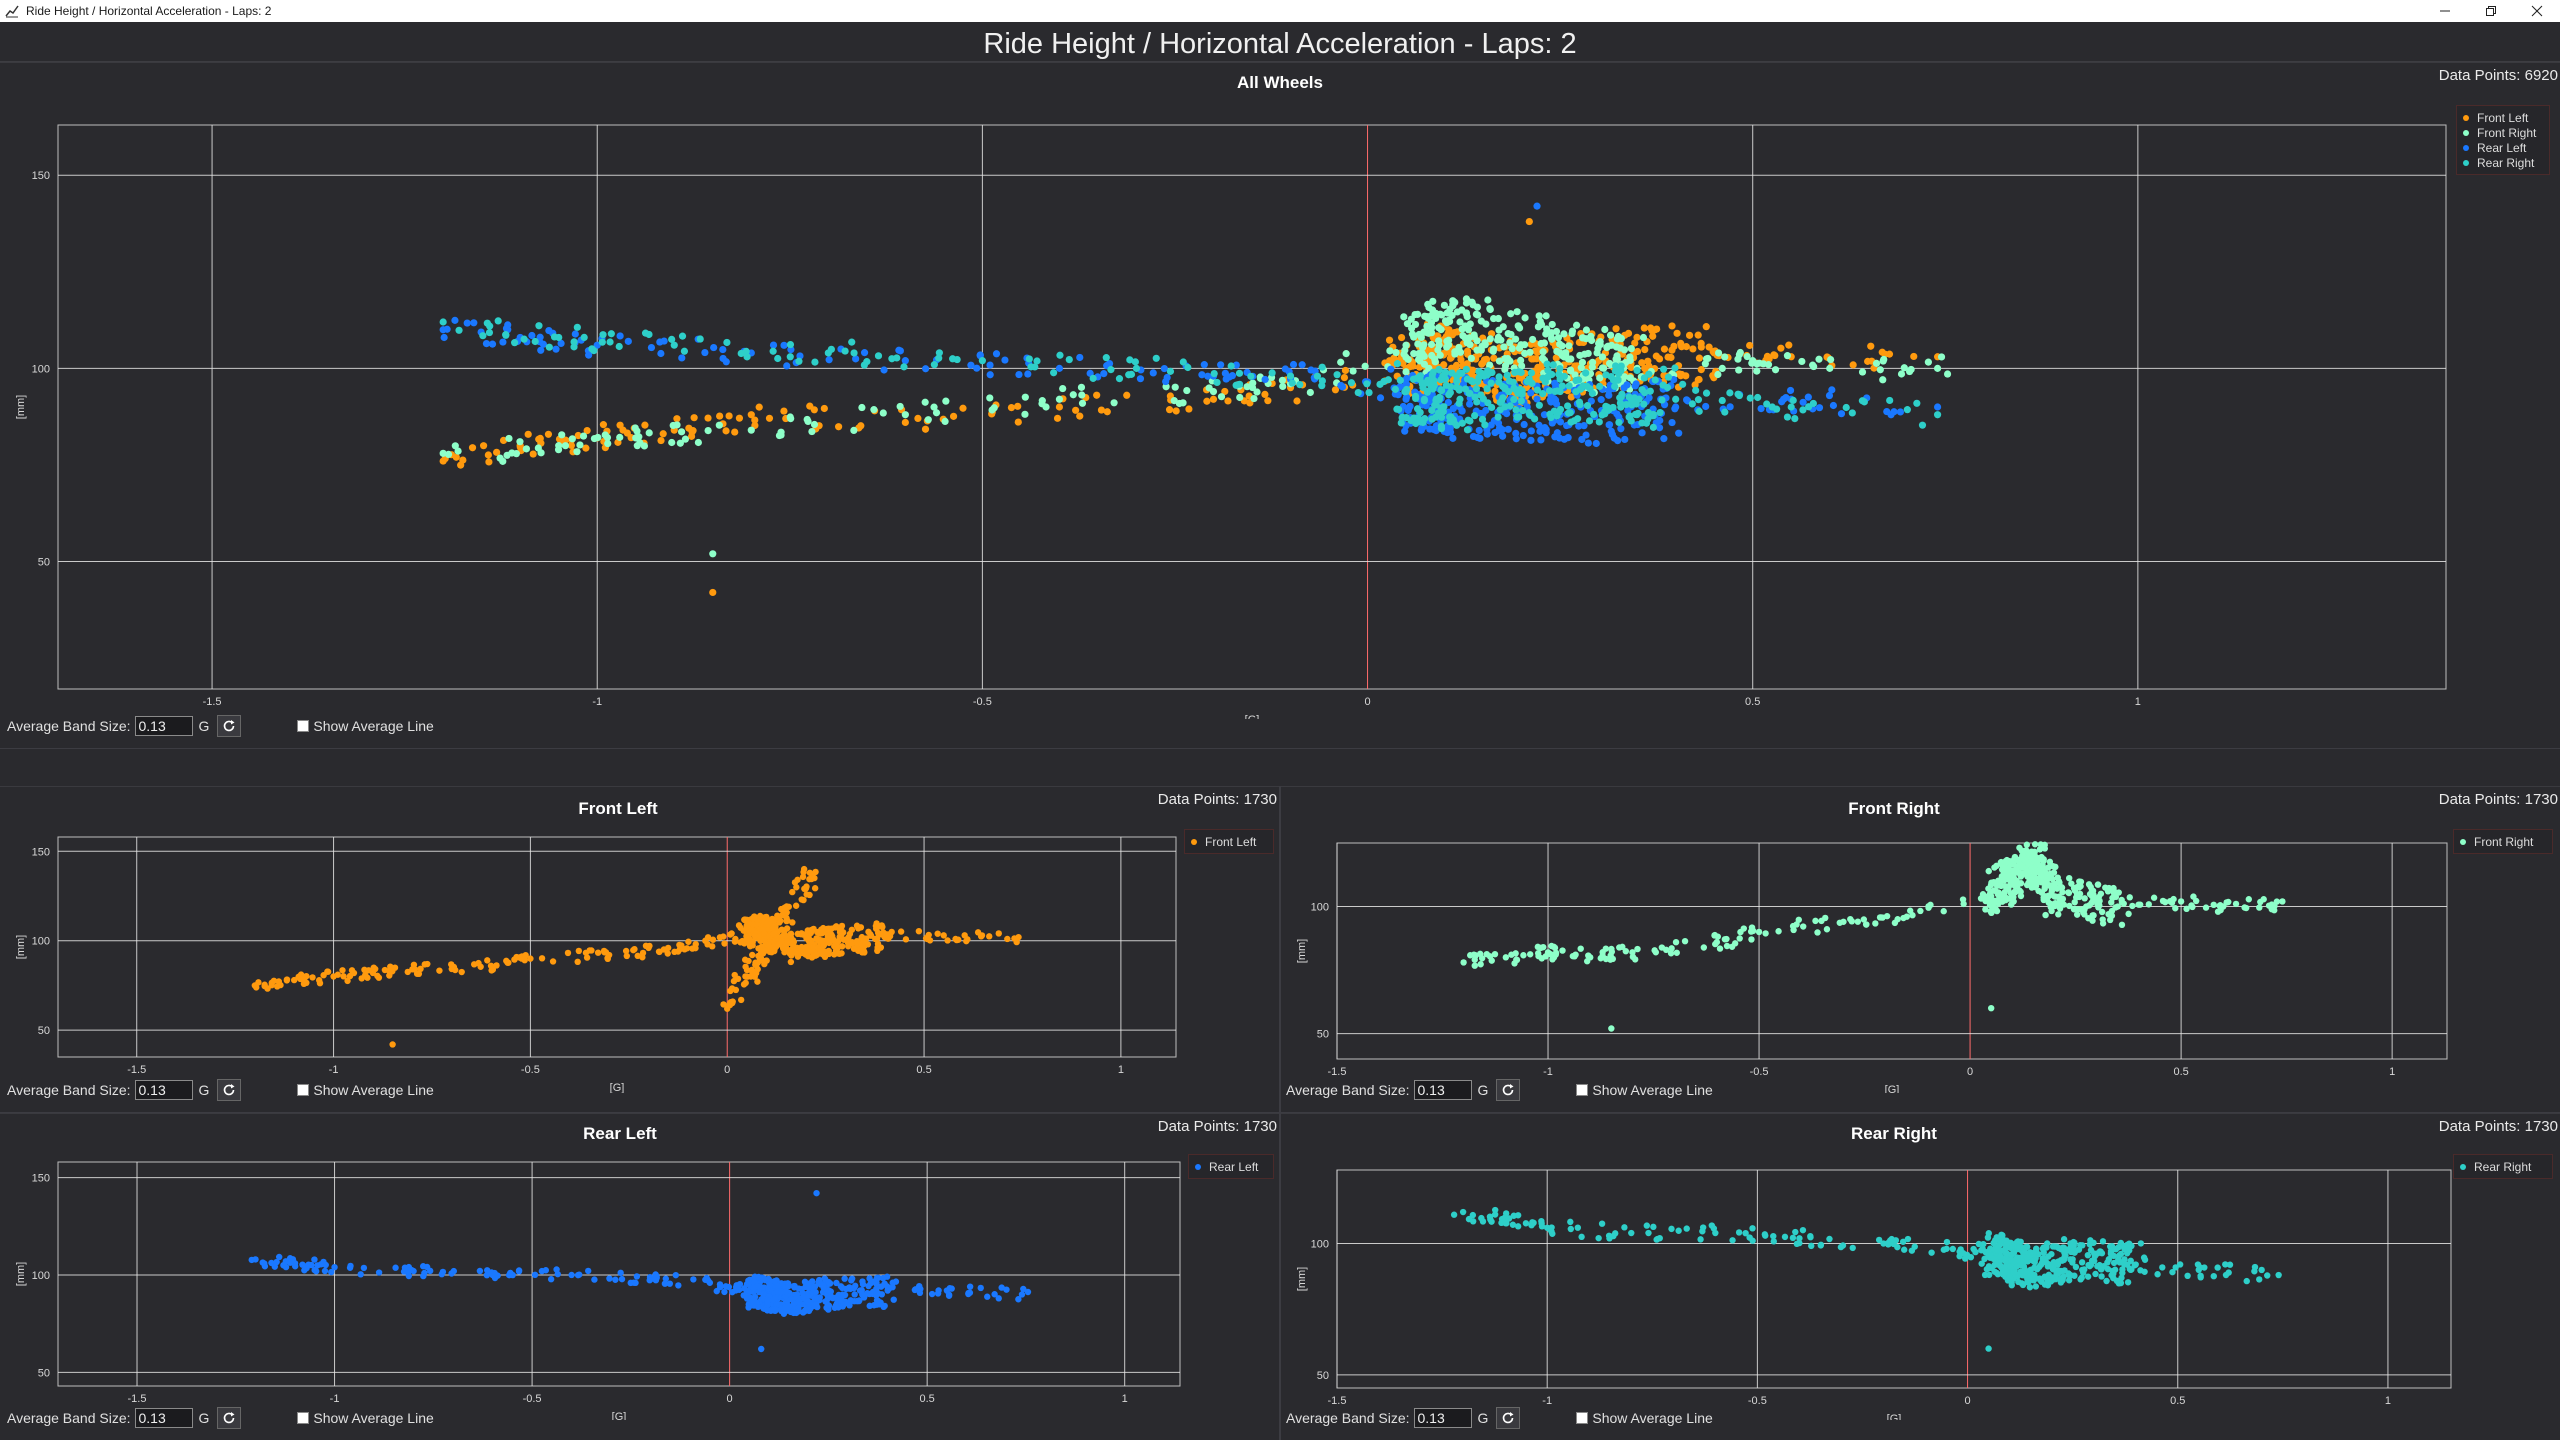  I want to click on band-controls: Average Band Size: G Show Average Line, so click(220, 726).